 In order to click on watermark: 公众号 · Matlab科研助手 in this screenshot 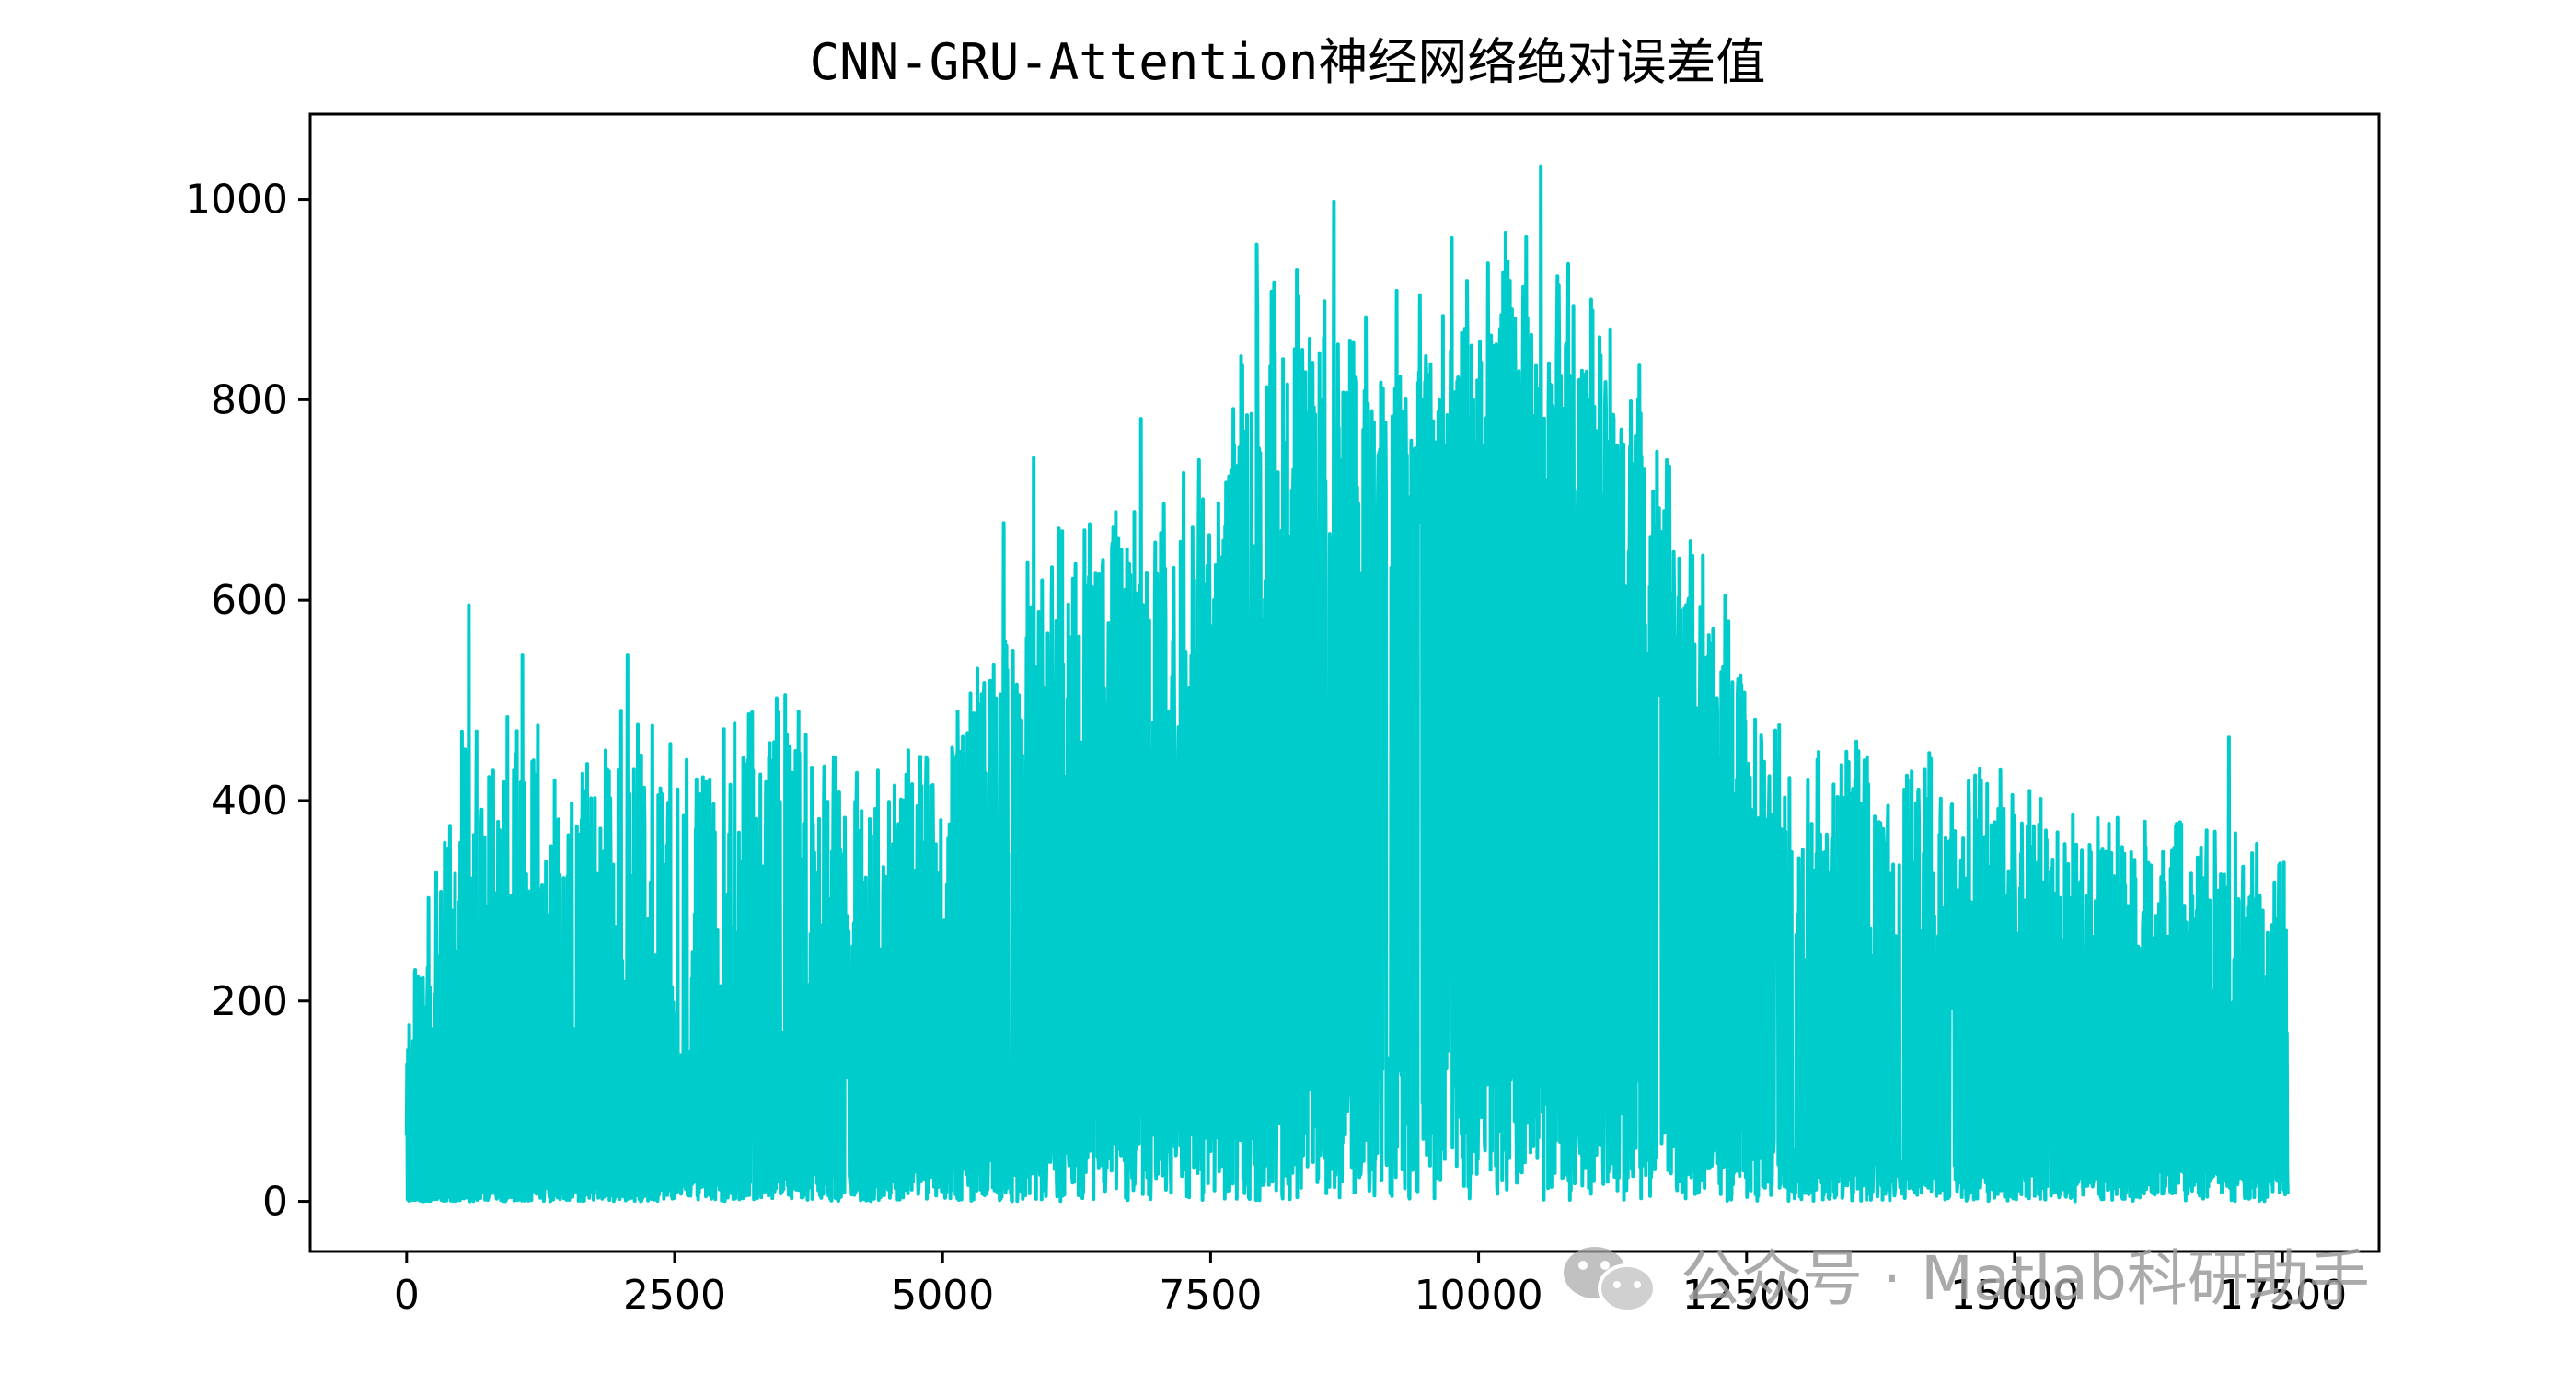, I will do `click(1967, 1278)`.